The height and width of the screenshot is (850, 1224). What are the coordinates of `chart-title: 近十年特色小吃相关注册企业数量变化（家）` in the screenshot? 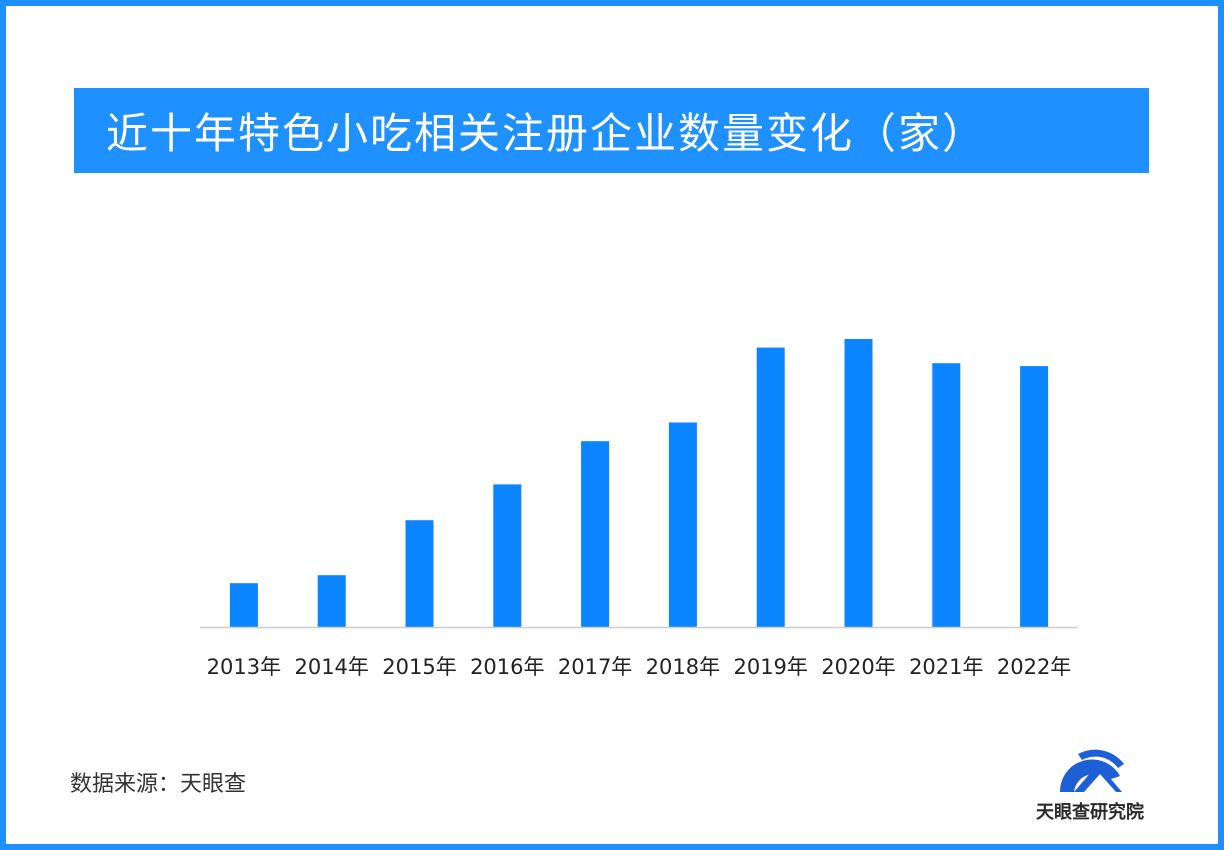 It's located at (546, 133).